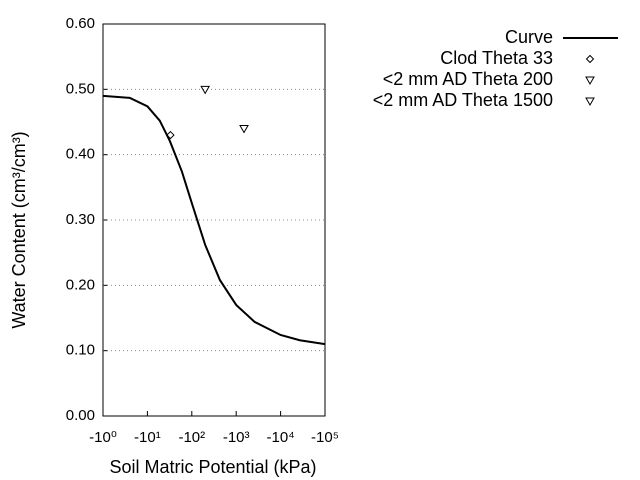 Image resolution: width=640 pixels, height=480 pixels. Describe the element at coordinates (19, 229) in the screenshot. I see `y-axis-label: Water Content (cm³/cm³)` at that location.